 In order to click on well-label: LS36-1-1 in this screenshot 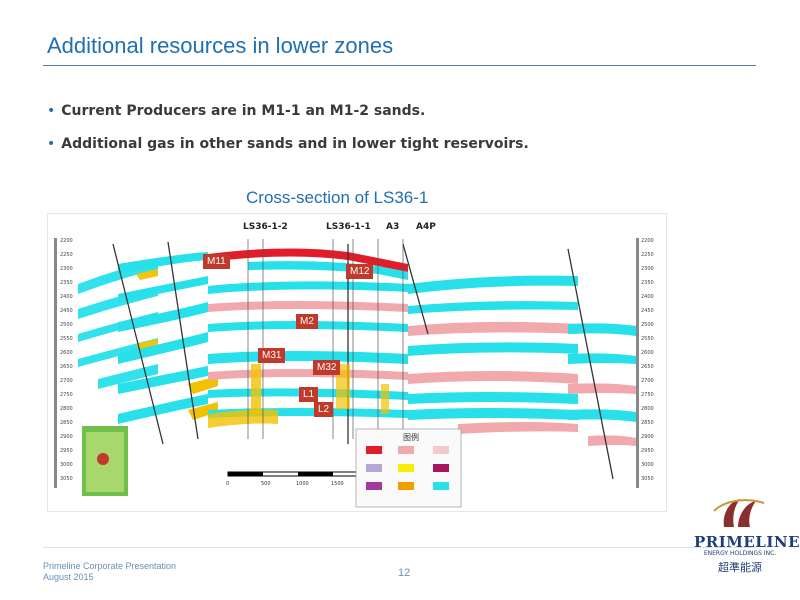, I will do `click(348, 227)`.